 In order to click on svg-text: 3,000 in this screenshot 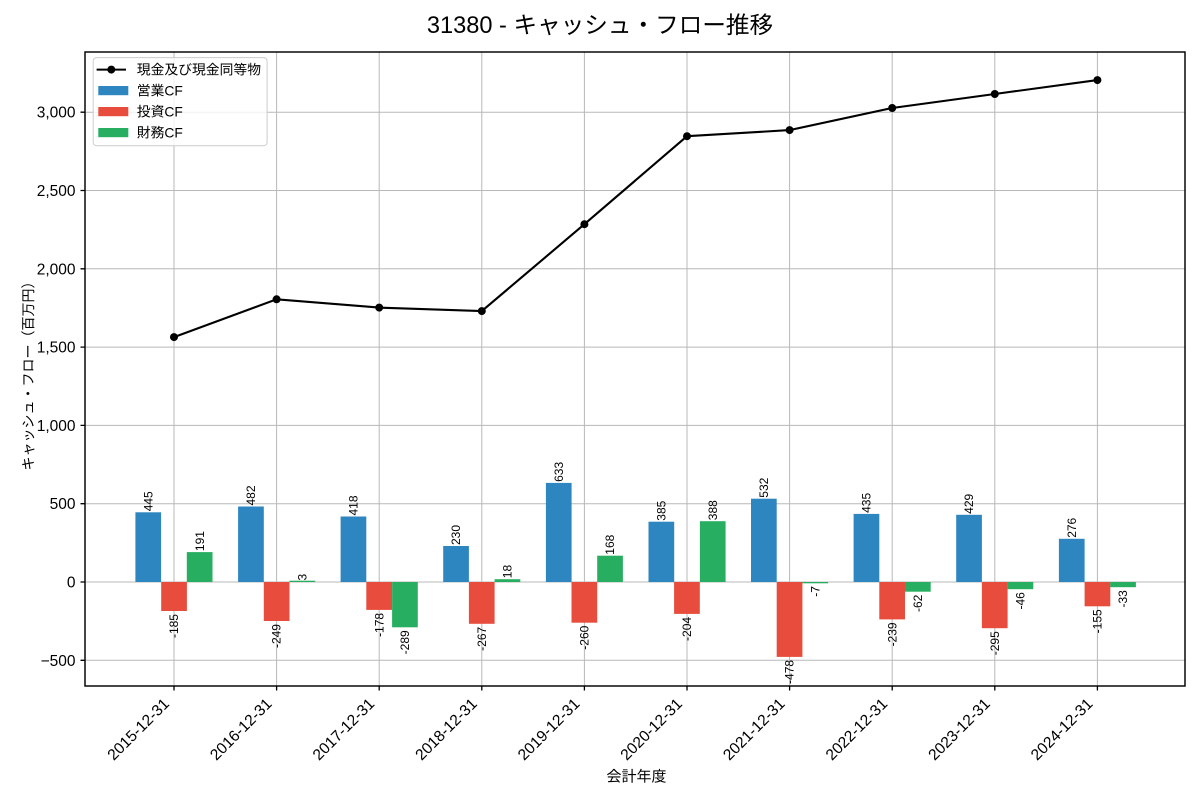, I will do `click(56, 113)`.